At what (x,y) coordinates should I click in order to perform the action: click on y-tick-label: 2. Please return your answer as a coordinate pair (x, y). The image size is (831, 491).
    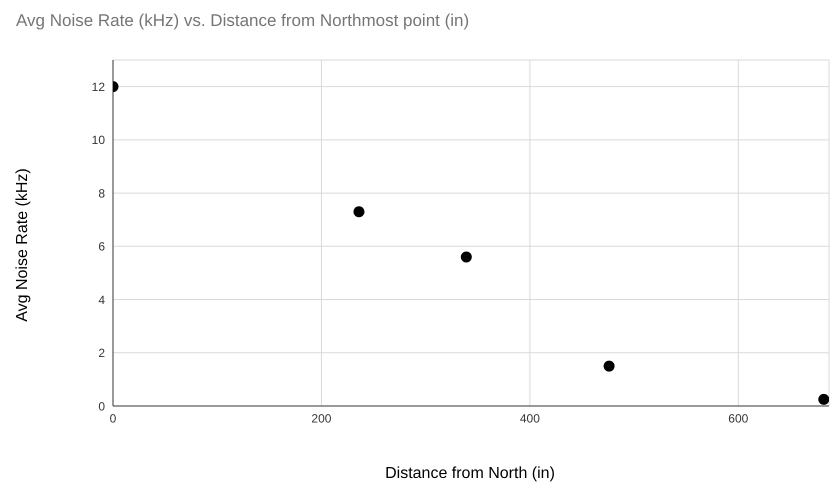
    Looking at the image, I should click on (102, 353).